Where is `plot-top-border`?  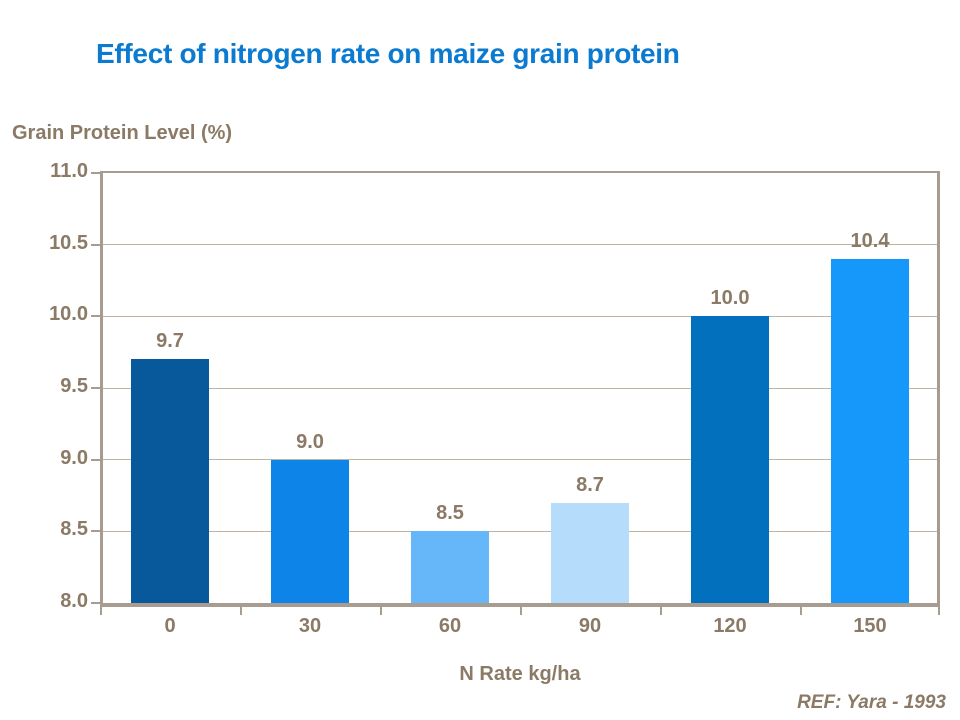 plot-top-border is located at coordinates (520, 172).